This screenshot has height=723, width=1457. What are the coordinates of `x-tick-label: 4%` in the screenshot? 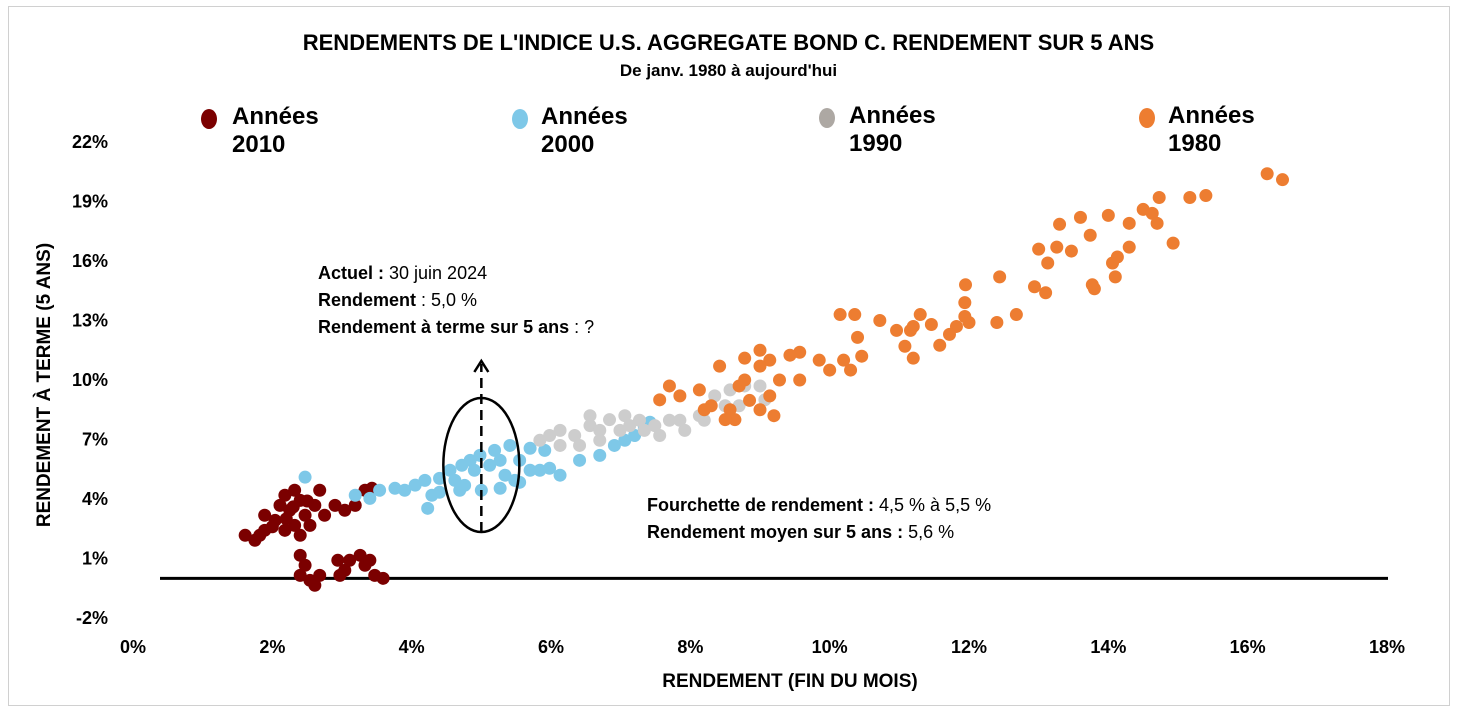 It's located at (412, 647).